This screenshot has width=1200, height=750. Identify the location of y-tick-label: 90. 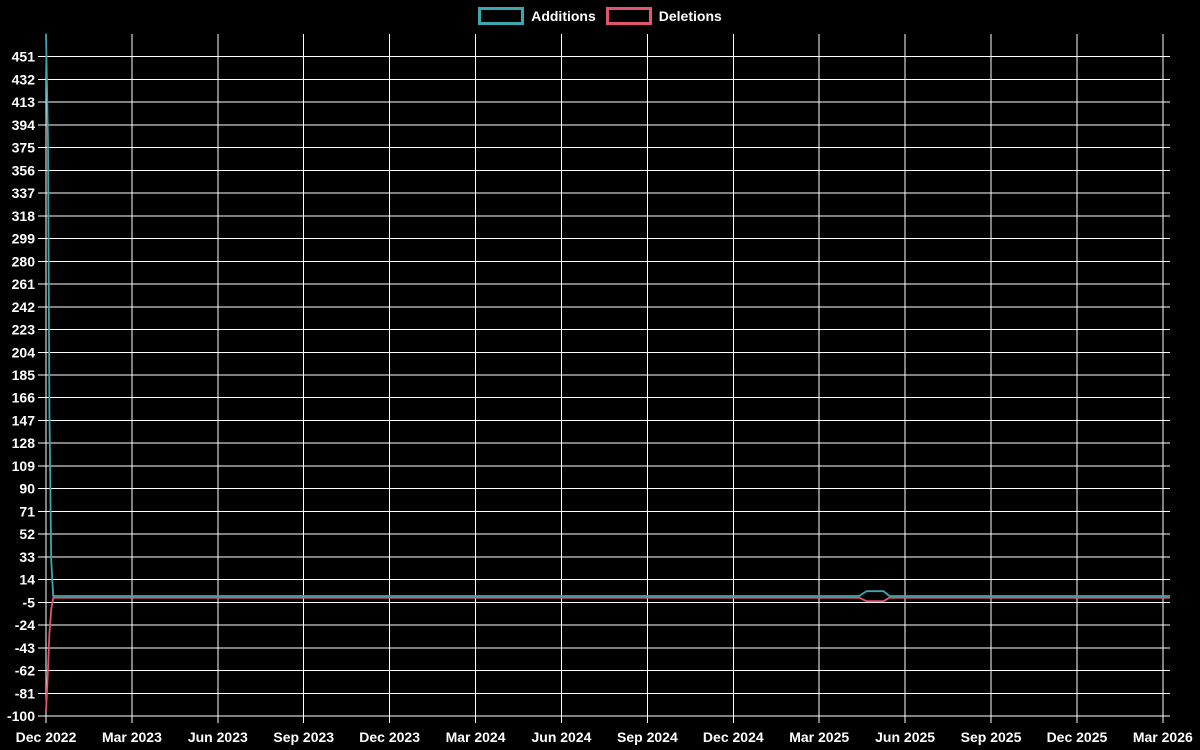
(27, 489).